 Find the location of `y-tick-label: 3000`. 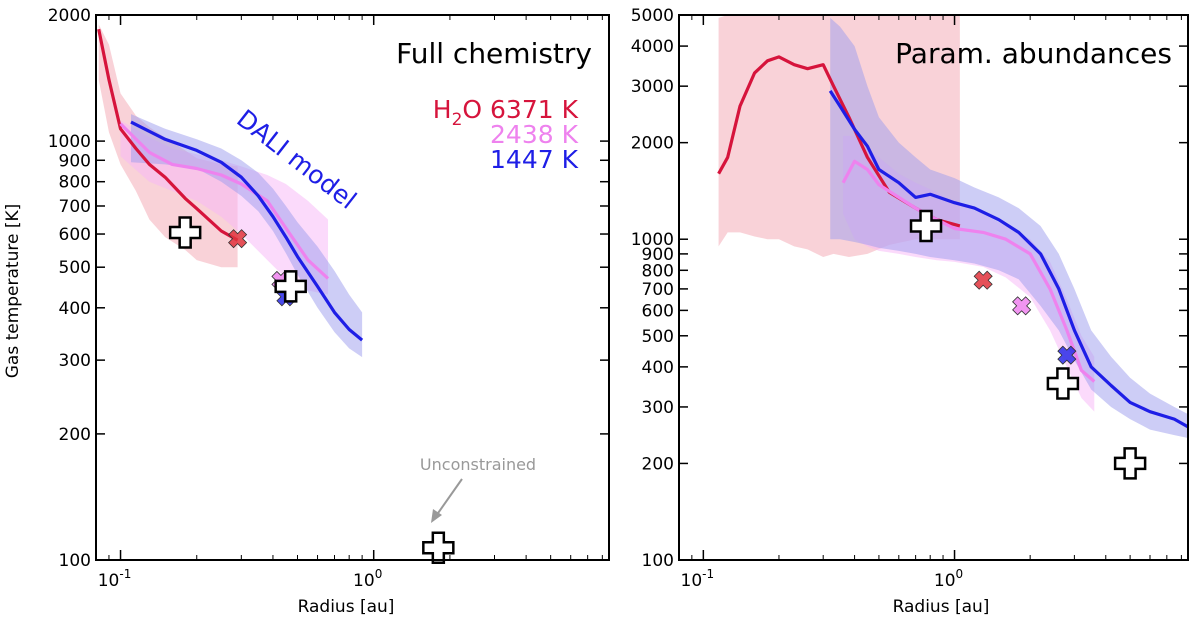

y-tick-label: 3000 is located at coordinates (652, 87).